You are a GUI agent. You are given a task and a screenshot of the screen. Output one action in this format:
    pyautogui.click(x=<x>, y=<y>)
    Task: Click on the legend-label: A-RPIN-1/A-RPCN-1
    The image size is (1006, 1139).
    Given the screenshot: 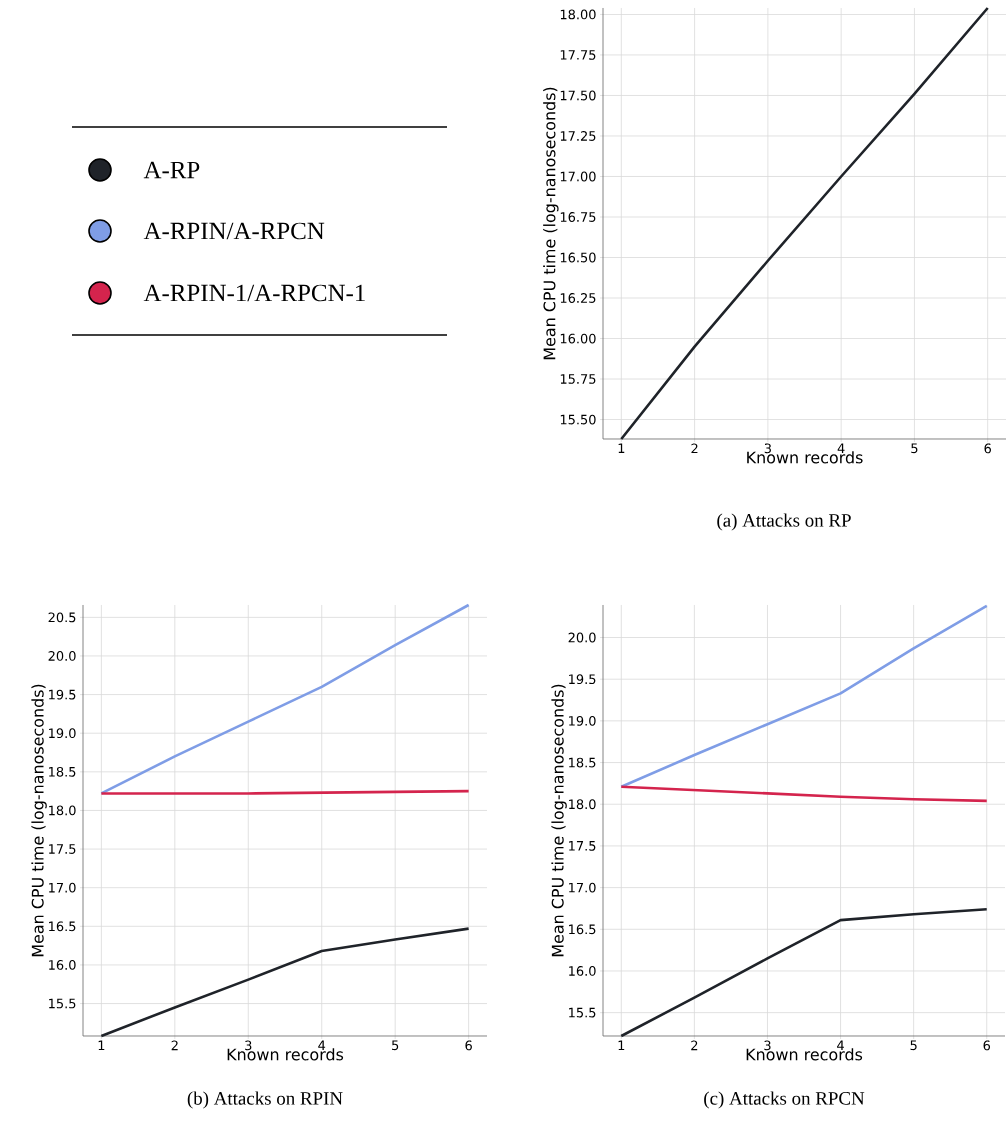 What is the action you would take?
    pyautogui.click(x=254, y=293)
    